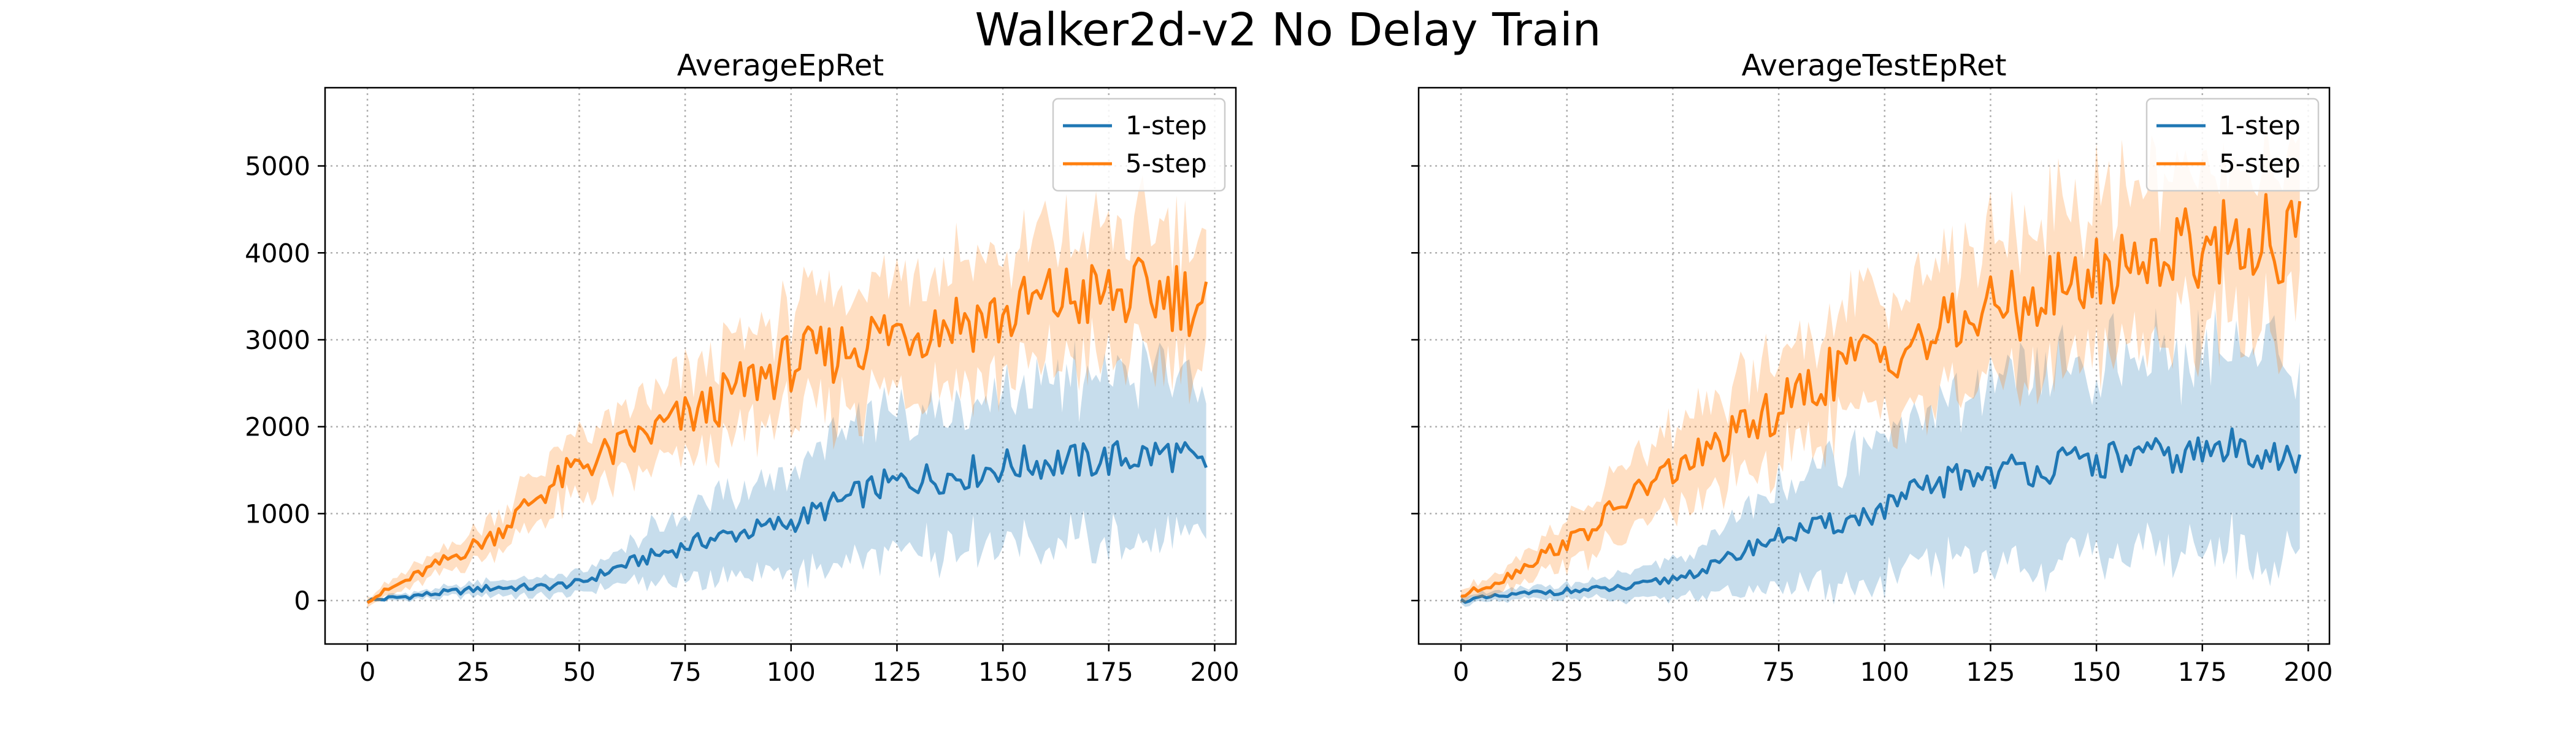 This screenshot has height=736, width=2576. I want to click on y-tick-label: 1000, so click(277, 514).